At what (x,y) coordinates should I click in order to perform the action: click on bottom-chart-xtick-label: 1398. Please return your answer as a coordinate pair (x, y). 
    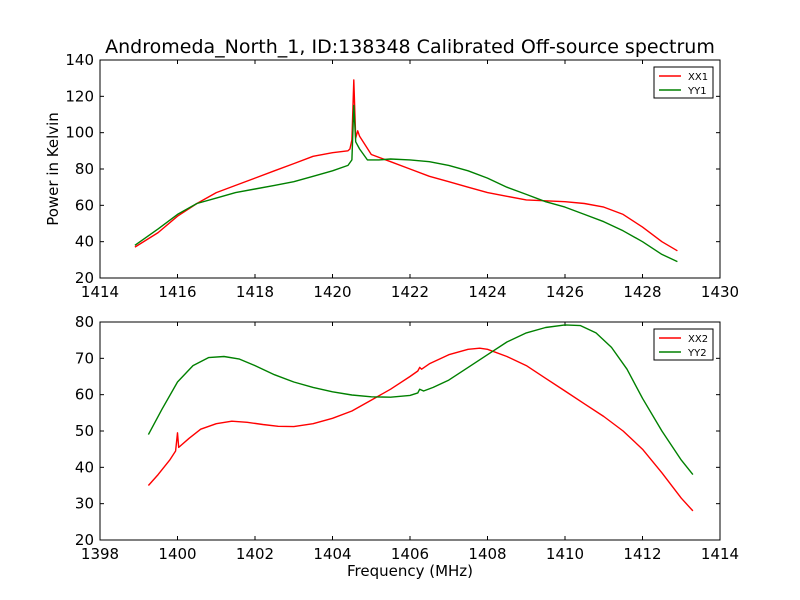
    Looking at the image, I should click on (100, 554).